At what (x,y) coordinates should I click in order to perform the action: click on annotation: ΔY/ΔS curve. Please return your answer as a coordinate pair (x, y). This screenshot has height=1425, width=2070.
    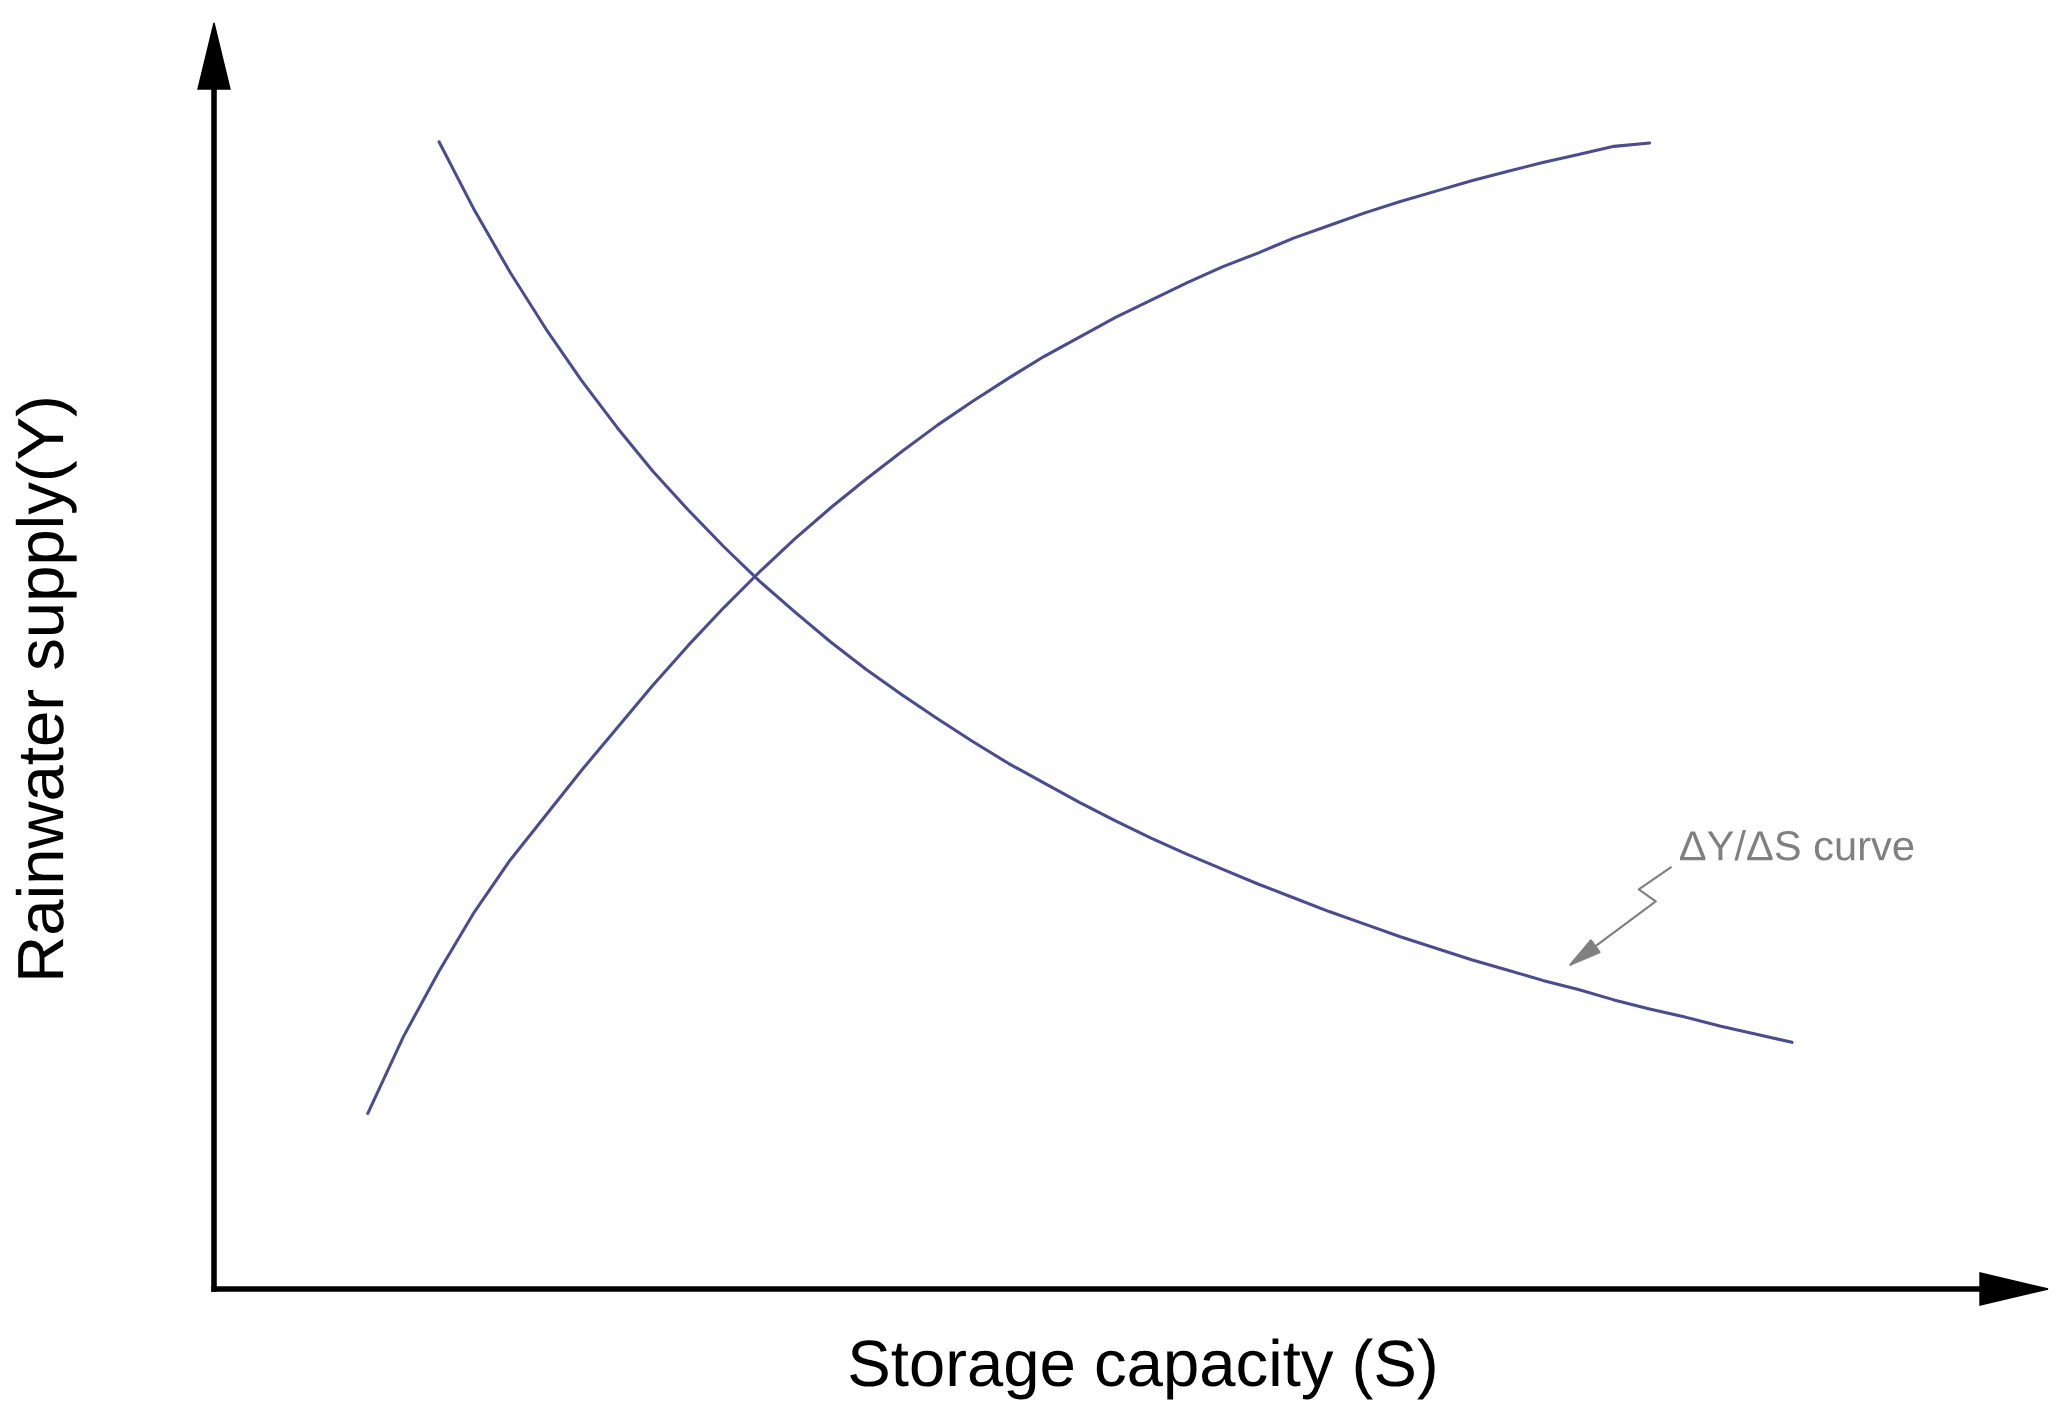
    Looking at the image, I should click on (1797, 845).